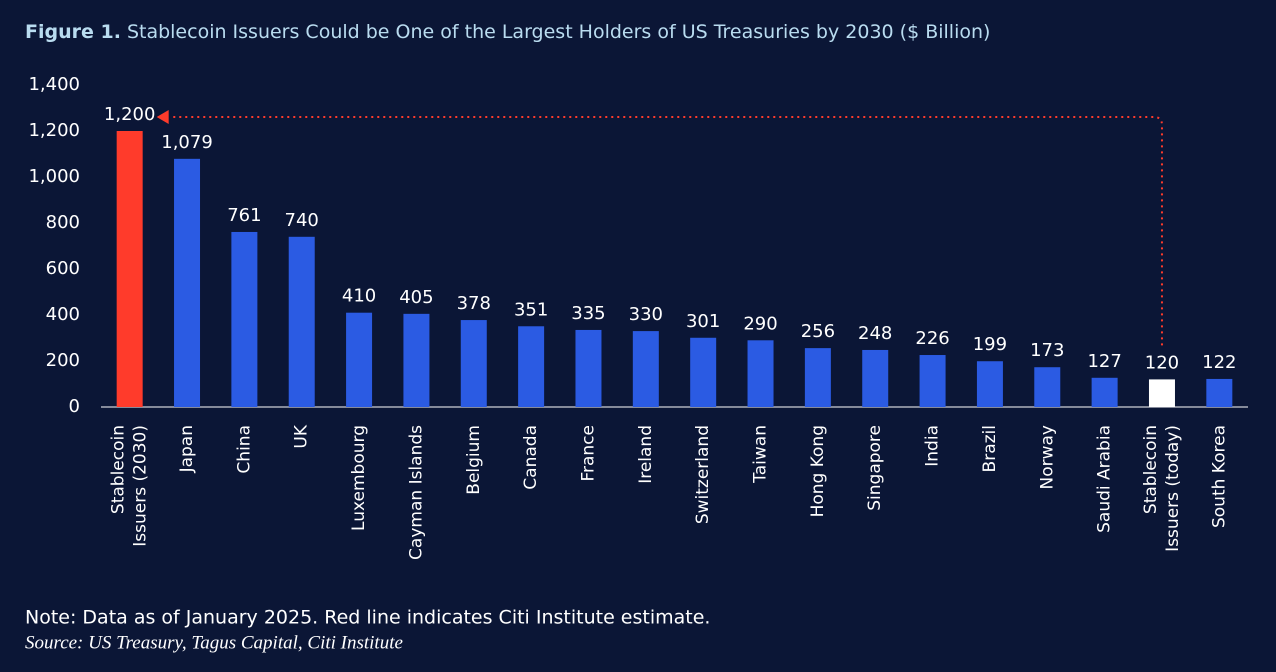 The width and height of the screenshot is (1276, 672). Describe the element at coordinates (359, 296) in the screenshot. I see `value-label: 410` at that location.